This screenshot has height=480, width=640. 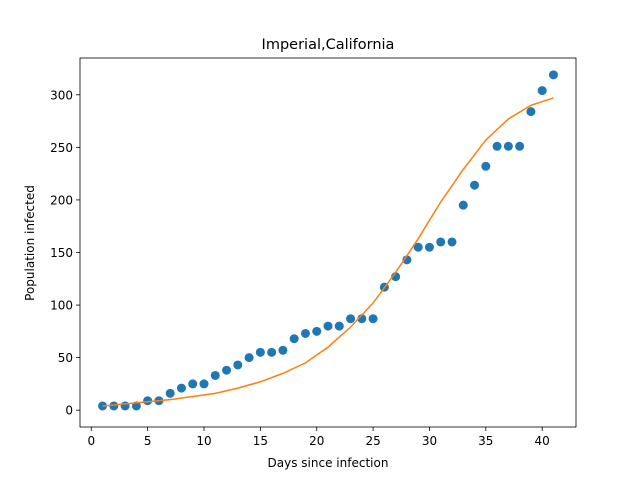 I want to click on x-tick-label: 15, so click(x=260, y=441).